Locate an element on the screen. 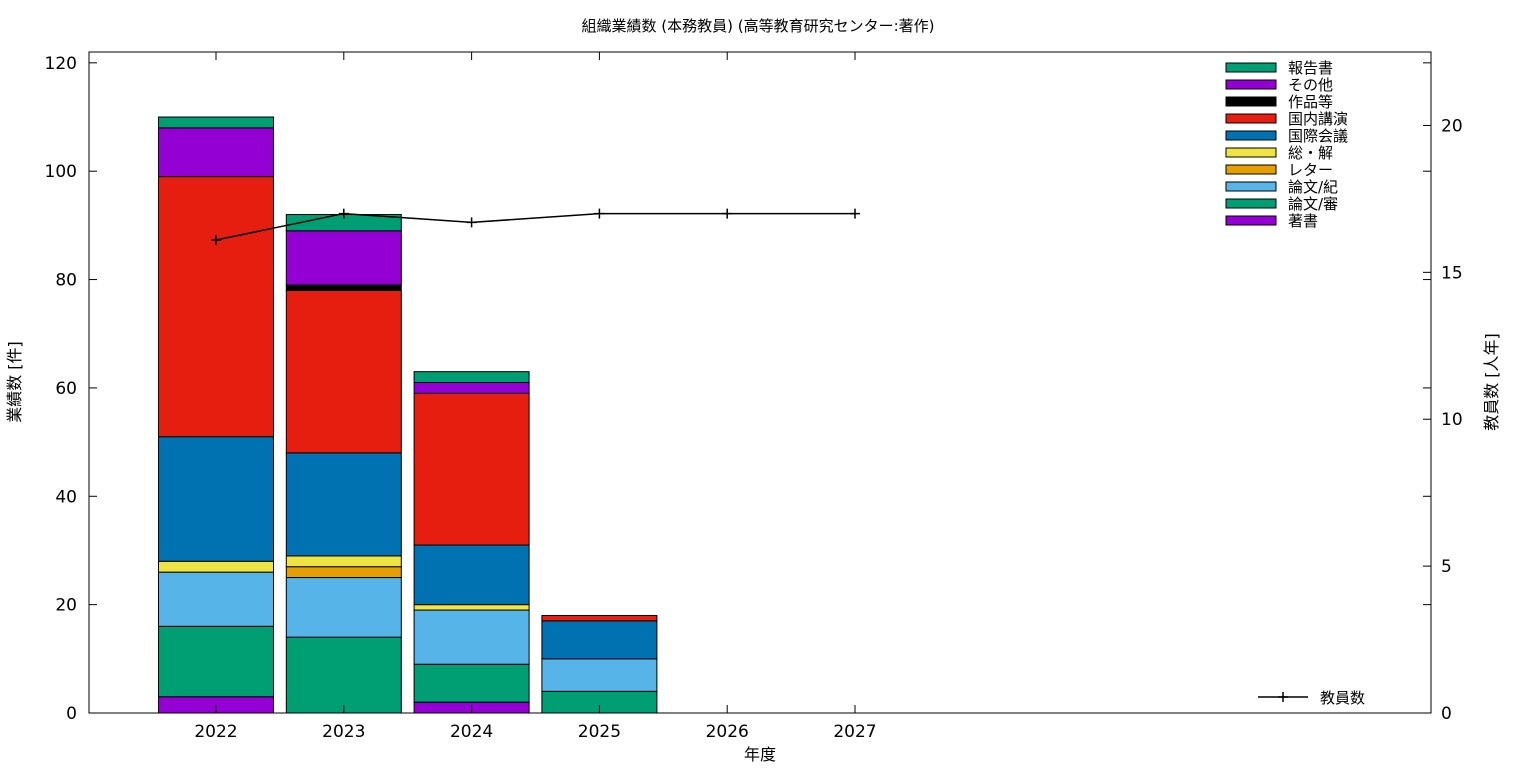 The height and width of the screenshot is (768, 1536). legend-label: 論文/紀 is located at coordinates (1313, 187).